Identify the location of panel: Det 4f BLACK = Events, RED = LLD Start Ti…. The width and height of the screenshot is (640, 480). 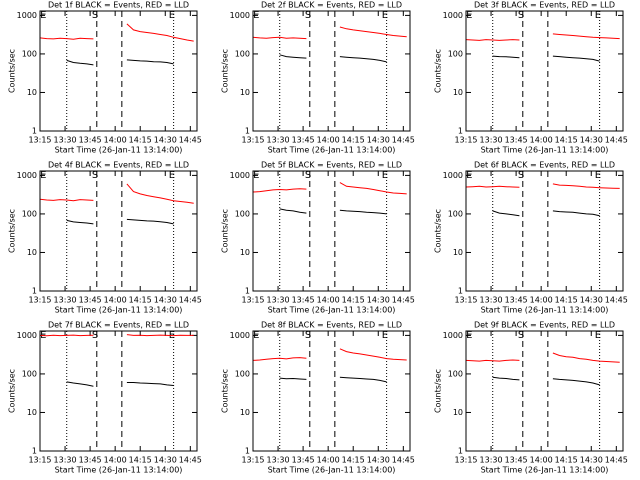
(105, 238).